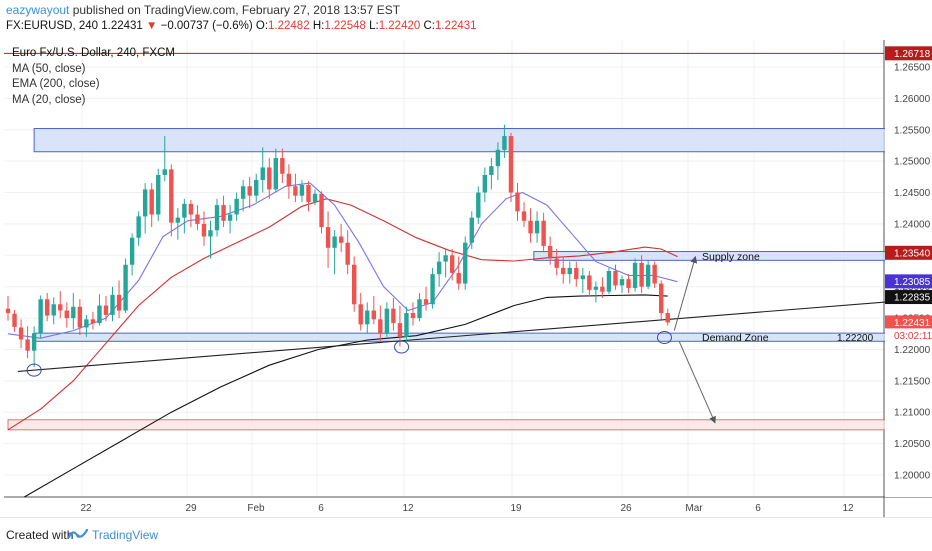 Image resolution: width=932 pixels, height=551 pixels. I want to click on tradingview-logo-icon, so click(78, 534).